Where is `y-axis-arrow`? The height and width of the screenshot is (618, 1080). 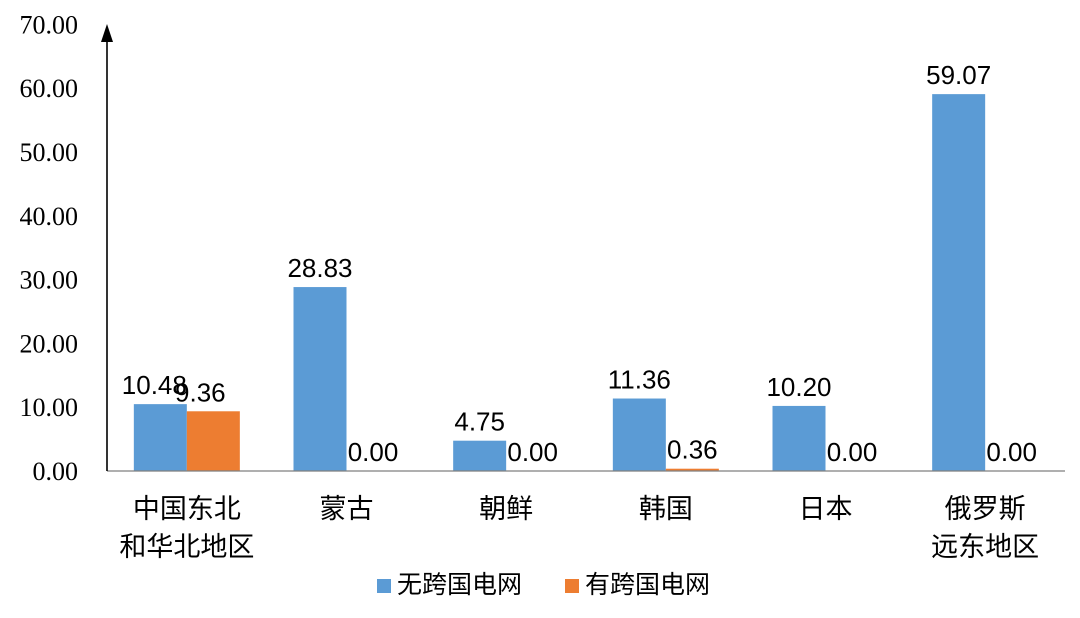
y-axis-arrow is located at coordinates (107, 33).